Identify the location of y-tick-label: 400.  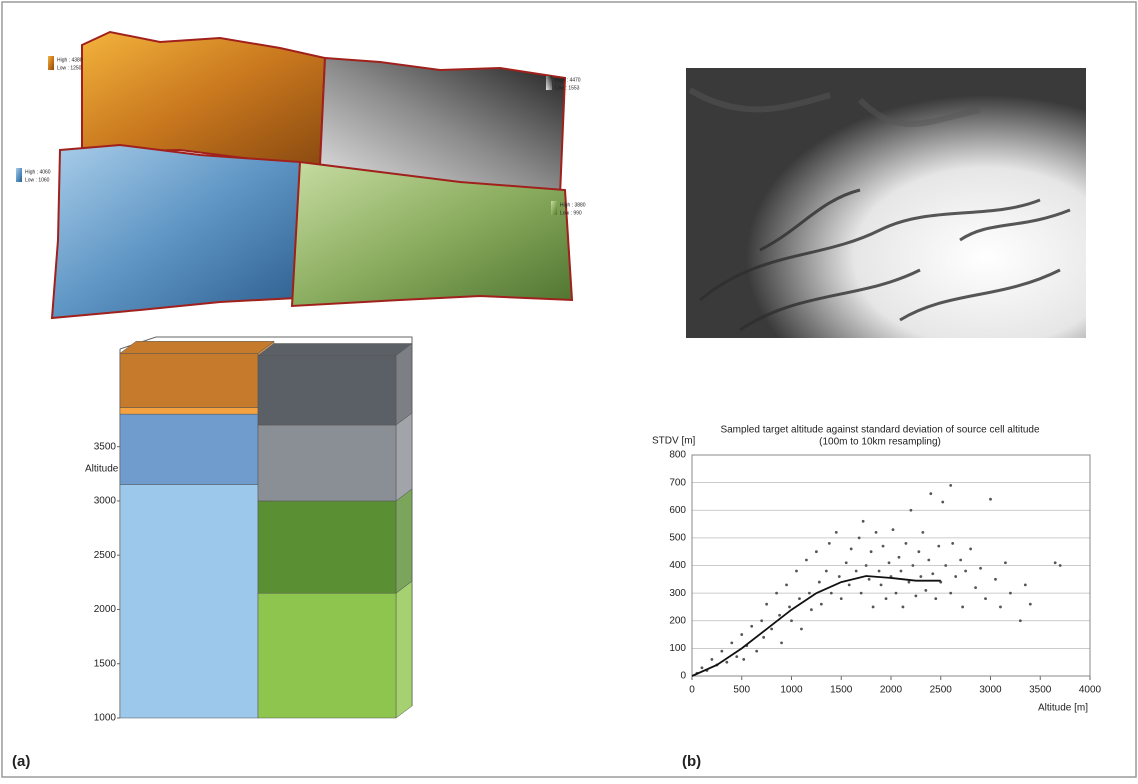
(677, 565).